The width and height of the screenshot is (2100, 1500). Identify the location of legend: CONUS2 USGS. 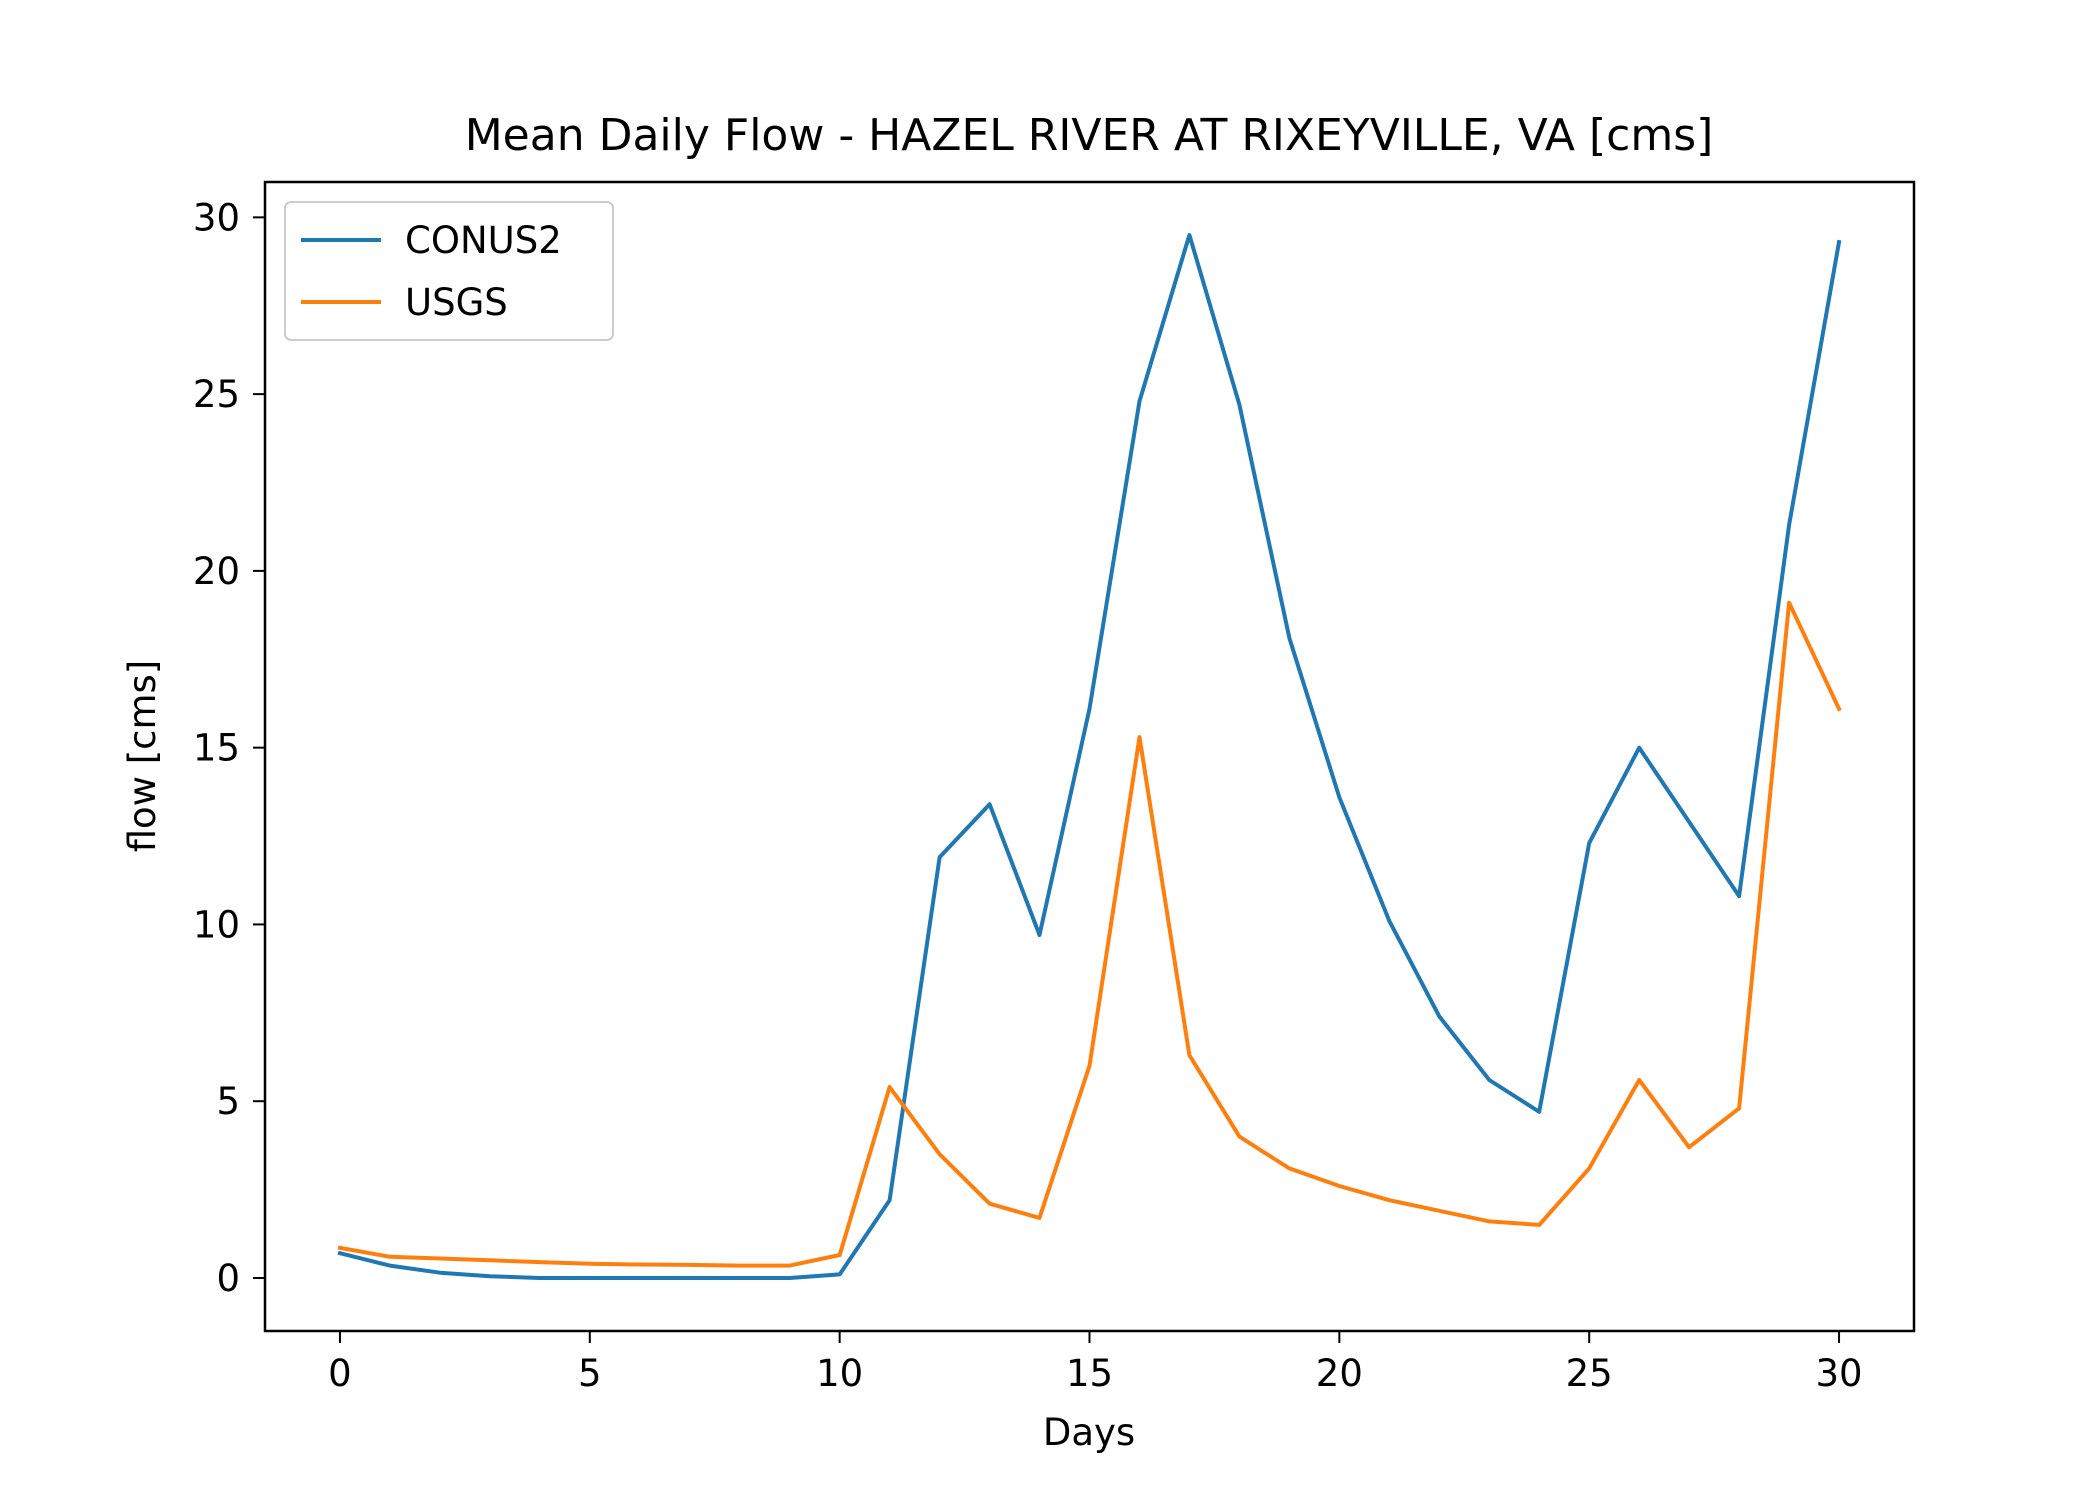
(449, 271).